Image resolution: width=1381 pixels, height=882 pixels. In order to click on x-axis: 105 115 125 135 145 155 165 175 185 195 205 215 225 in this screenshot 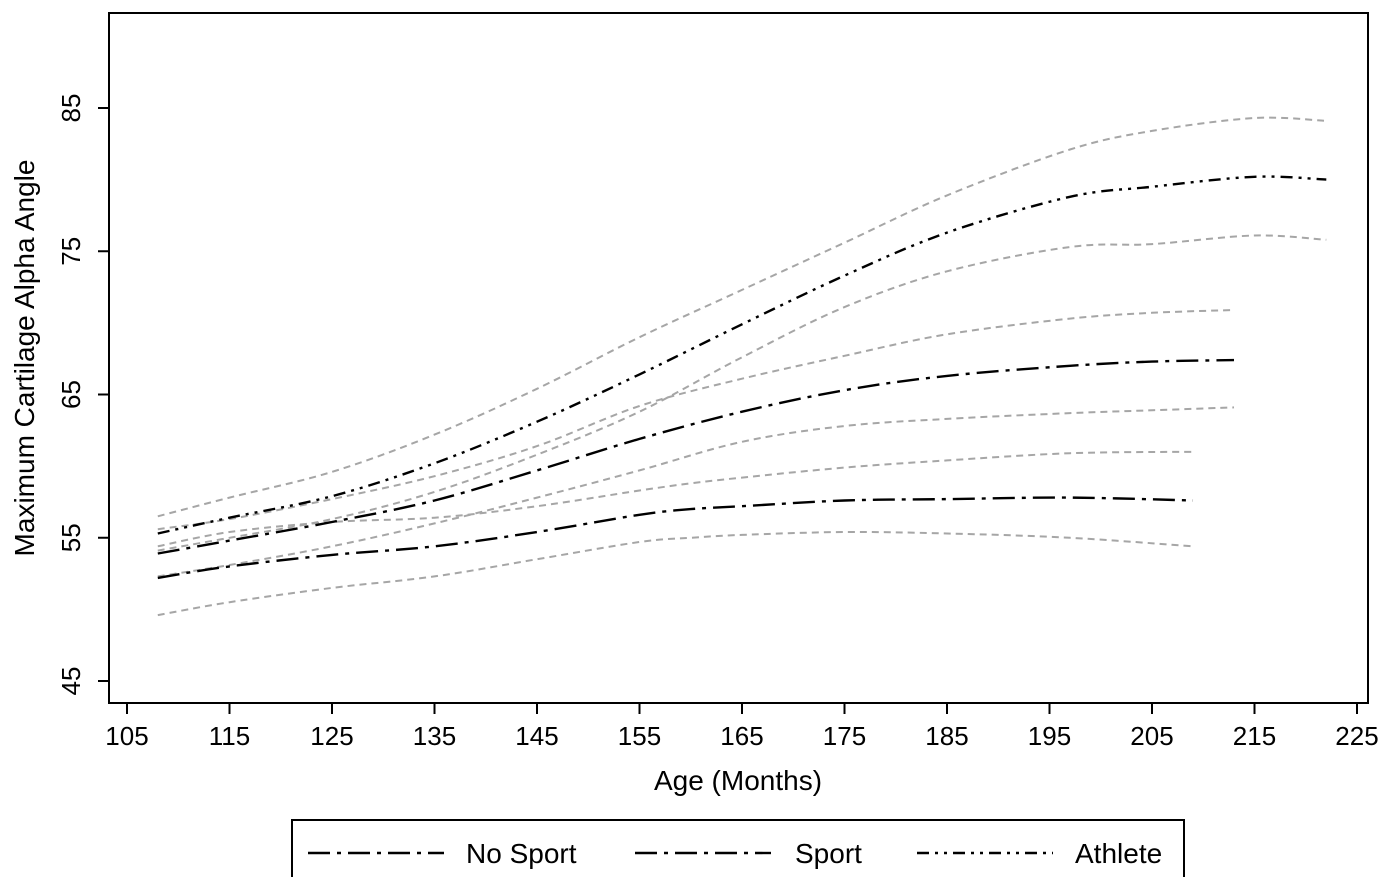, I will do `click(742, 727)`.